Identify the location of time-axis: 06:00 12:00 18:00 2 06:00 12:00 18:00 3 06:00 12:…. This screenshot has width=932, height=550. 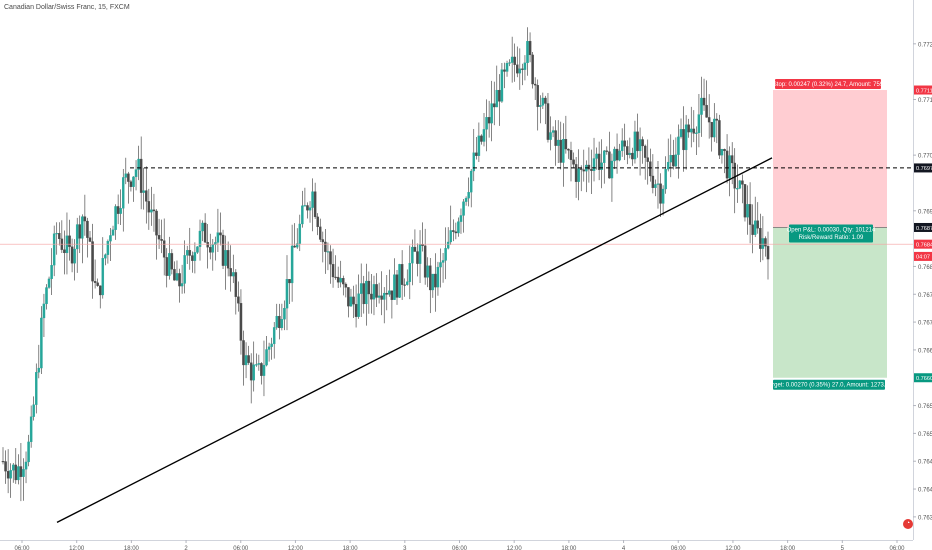
(456, 545).